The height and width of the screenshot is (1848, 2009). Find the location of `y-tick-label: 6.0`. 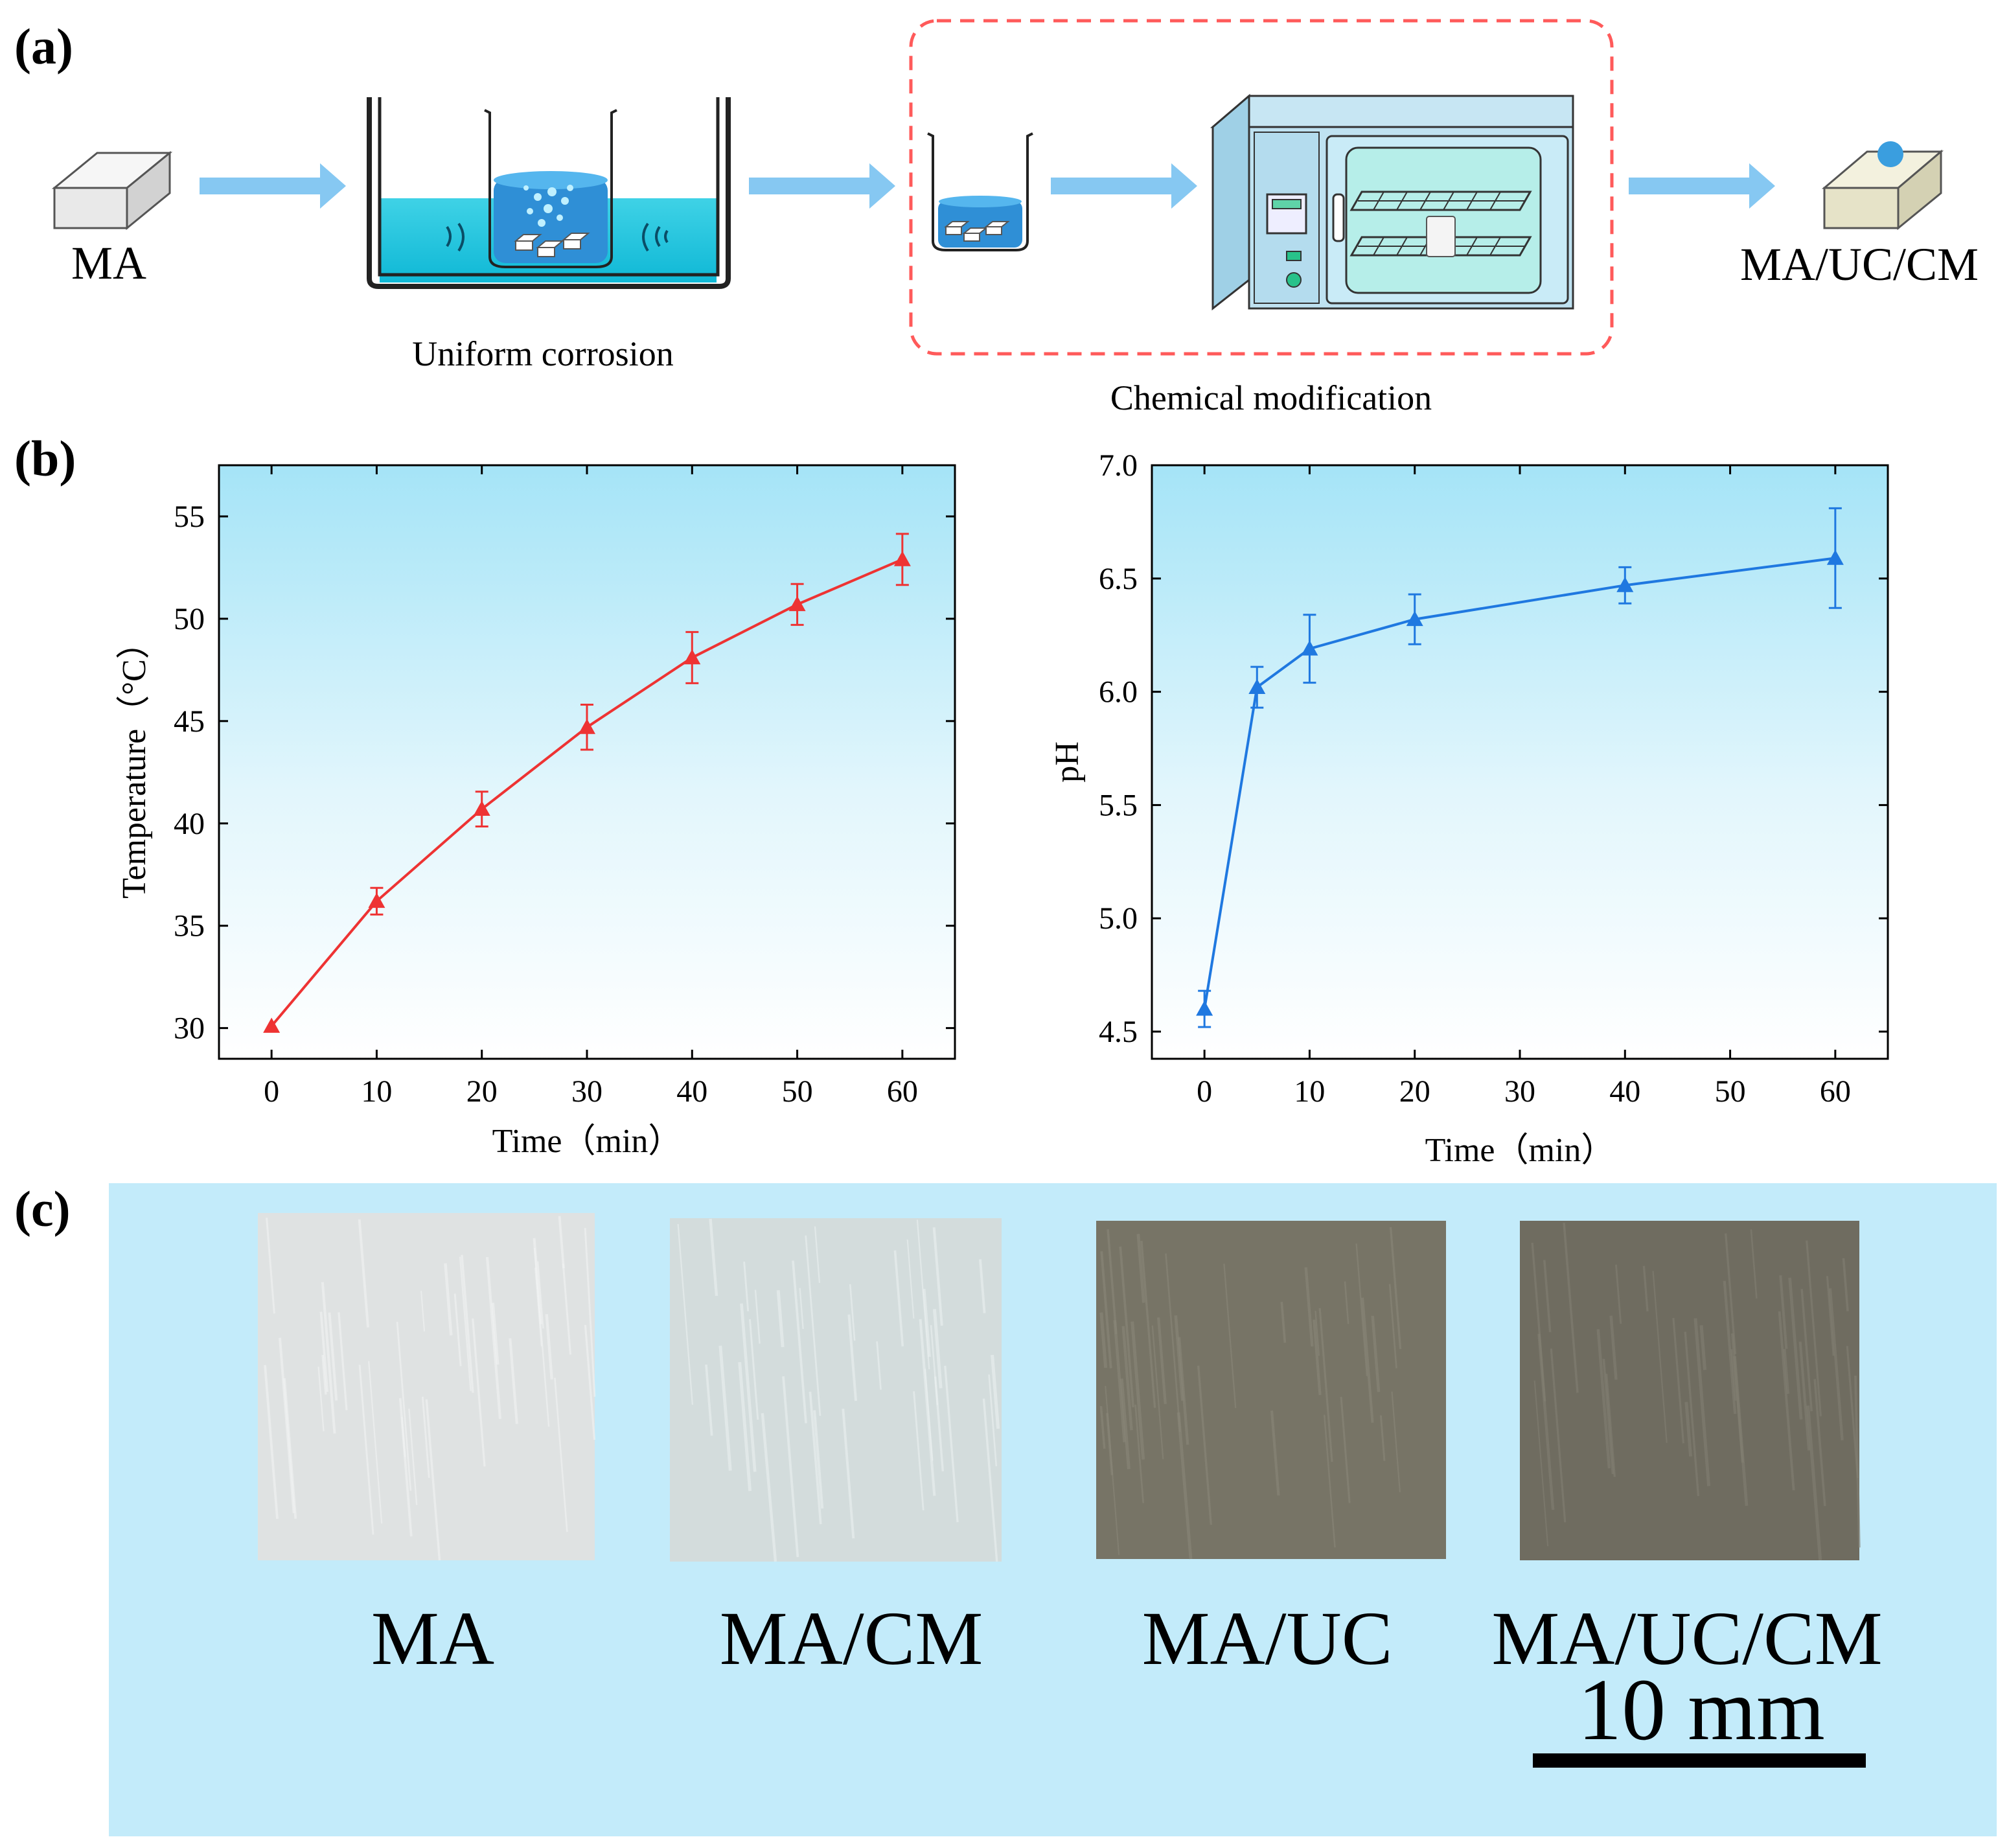

y-tick-label: 6.0 is located at coordinates (1118, 693).